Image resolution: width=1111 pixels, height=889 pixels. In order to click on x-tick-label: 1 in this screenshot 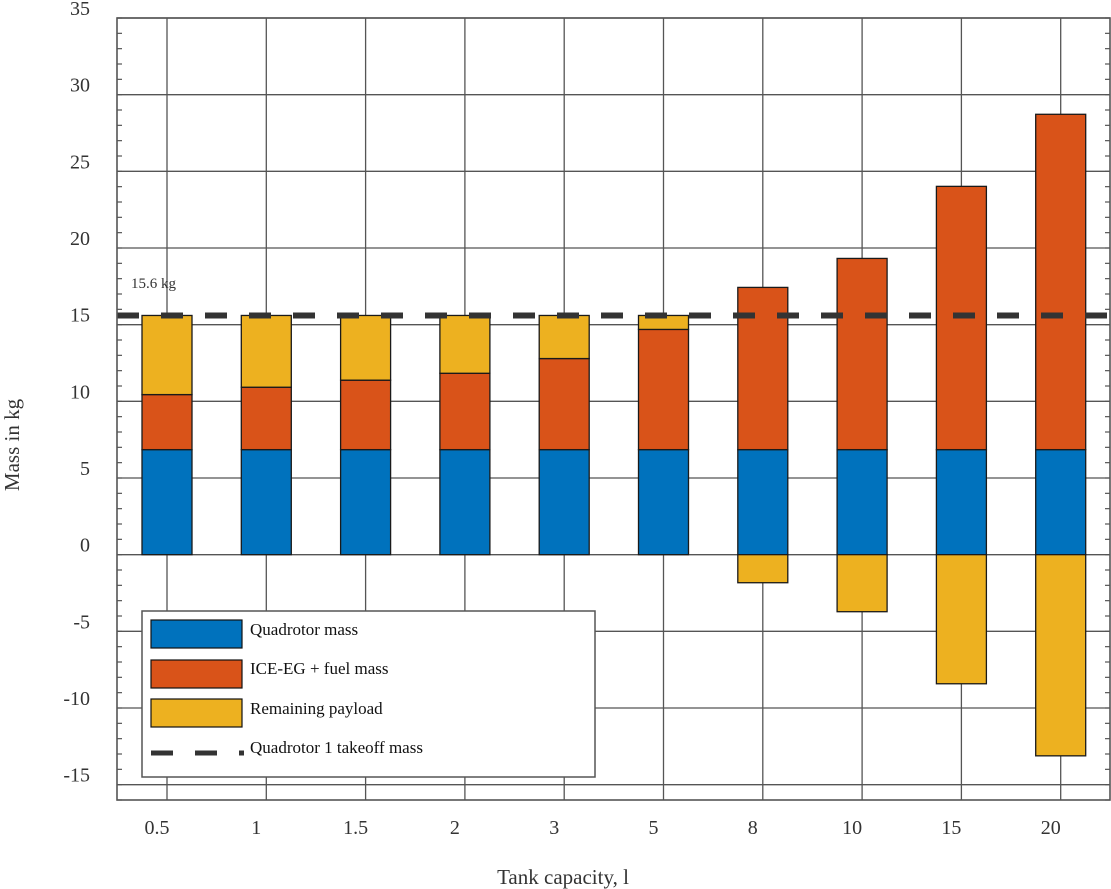, I will do `click(256, 828)`.